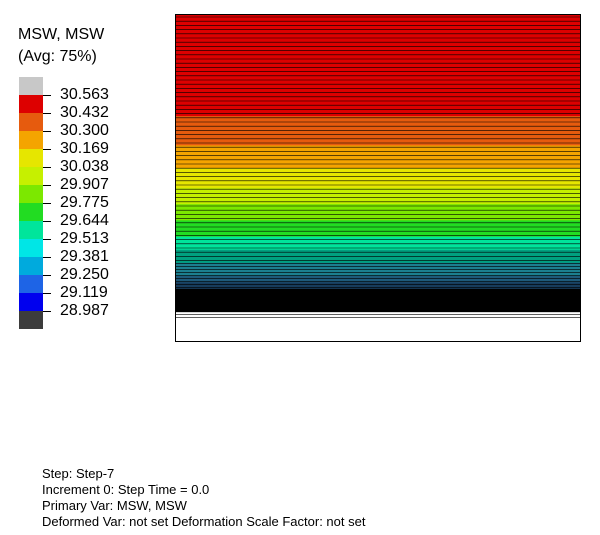 The height and width of the screenshot is (535, 600). Describe the element at coordinates (84, 184) in the screenshot. I see `legend-tick-label: 29.907` at that location.